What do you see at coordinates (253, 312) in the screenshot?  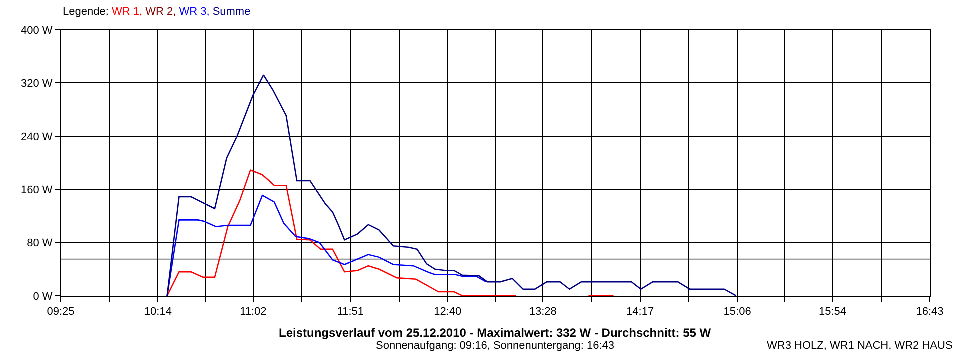 I see `x-tick-label: 11:02` at bounding box center [253, 312].